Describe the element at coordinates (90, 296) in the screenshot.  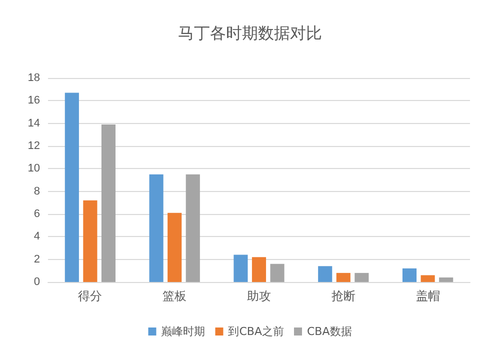
I see `x-tick-label: 得分` at that location.